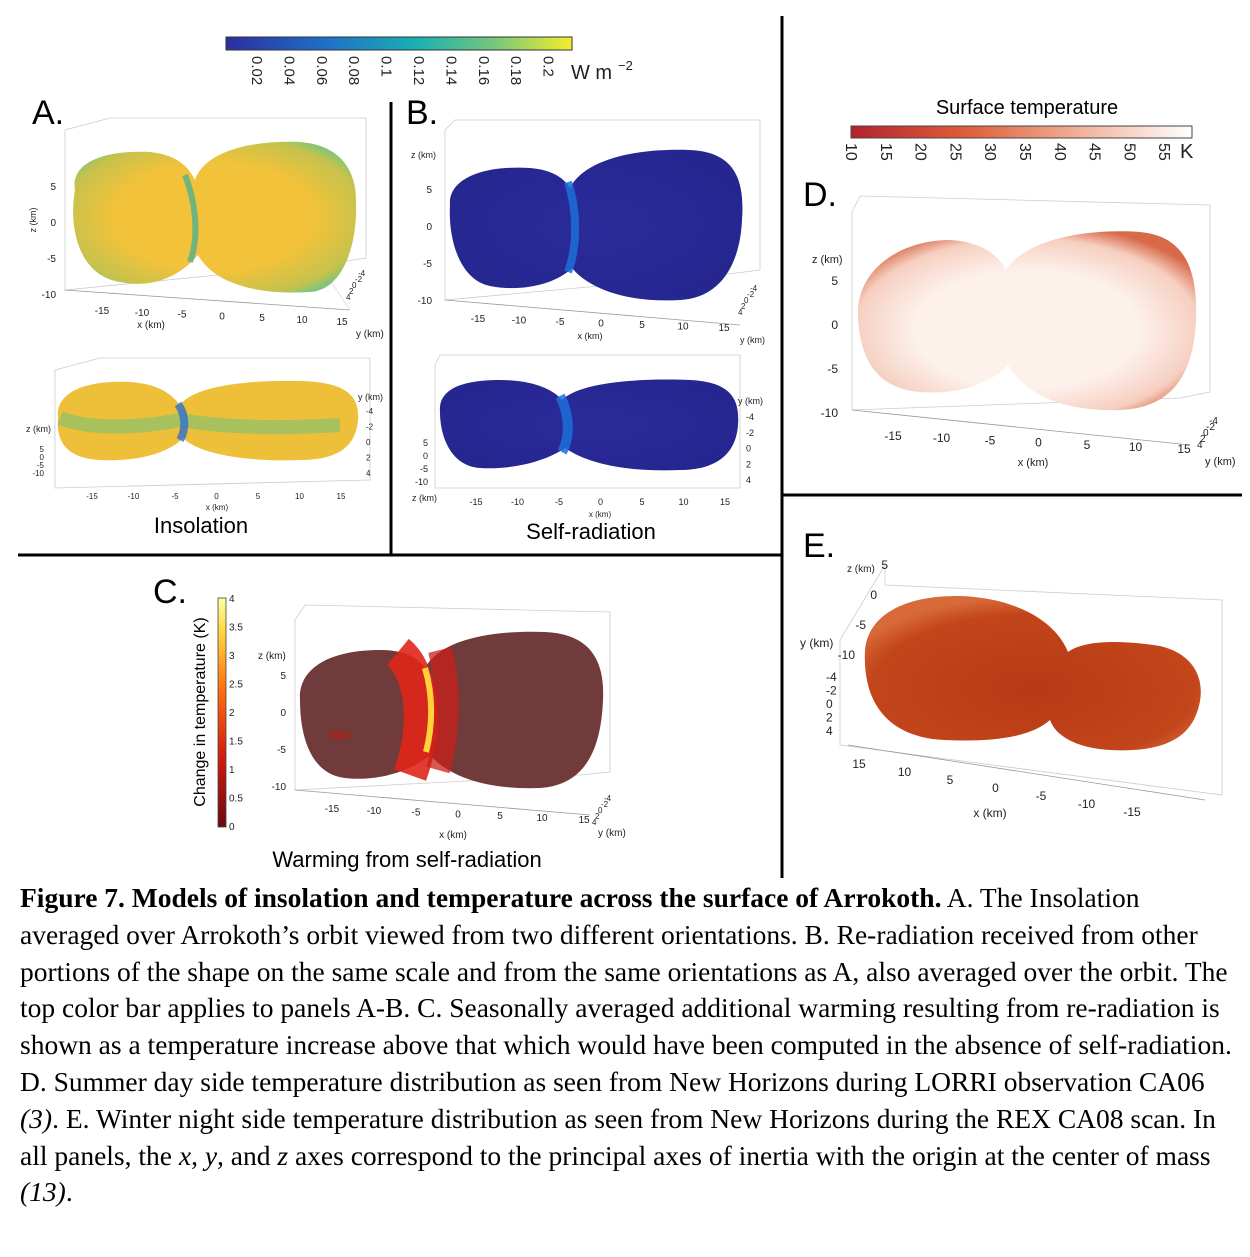 This screenshot has height=1257, width=1250. I want to click on warming-tick: 3, so click(232, 656).